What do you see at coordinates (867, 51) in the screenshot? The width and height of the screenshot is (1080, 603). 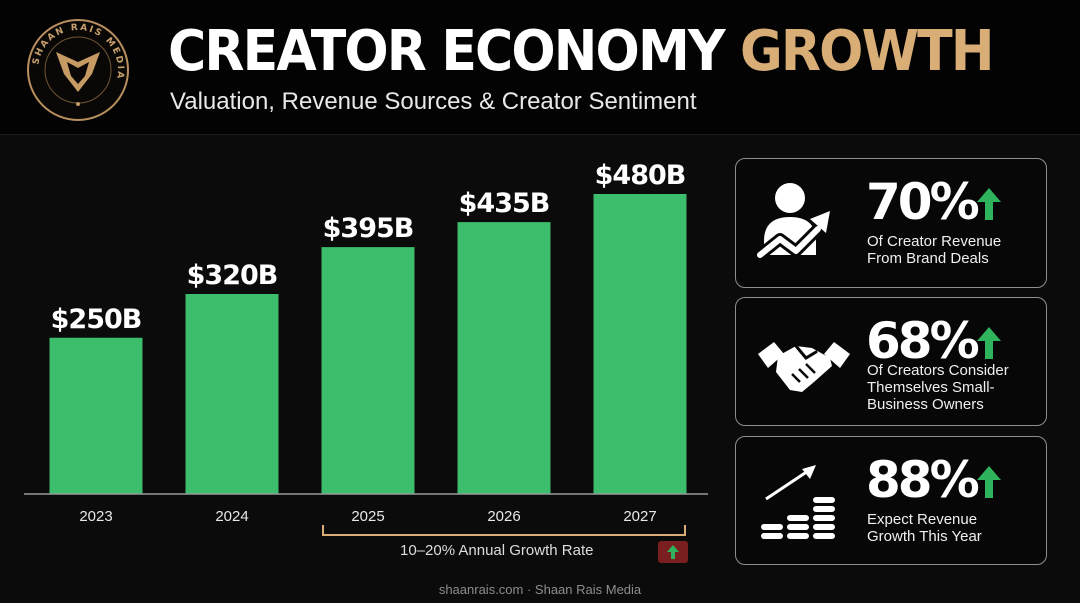 I see `title-accent: GROWTH` at bounding box center [867, 51].